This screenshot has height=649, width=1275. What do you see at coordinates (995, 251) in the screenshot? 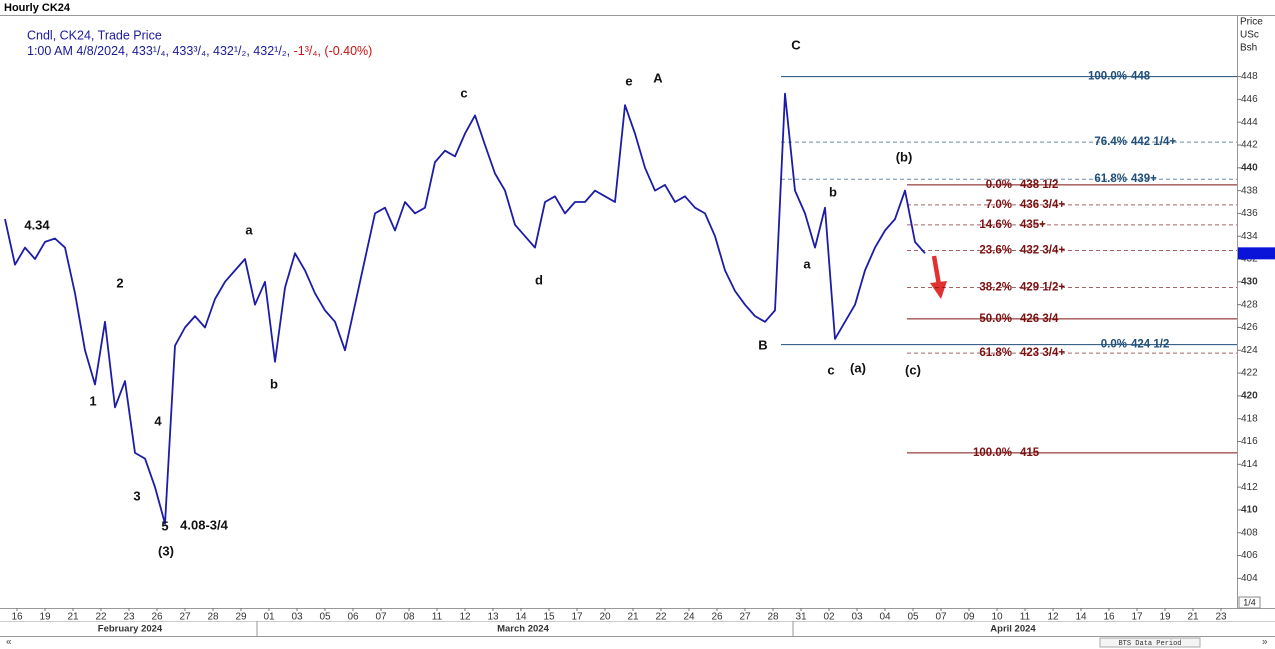
I see `fib-percent: 23.6%` at bounding box center [995, 251].